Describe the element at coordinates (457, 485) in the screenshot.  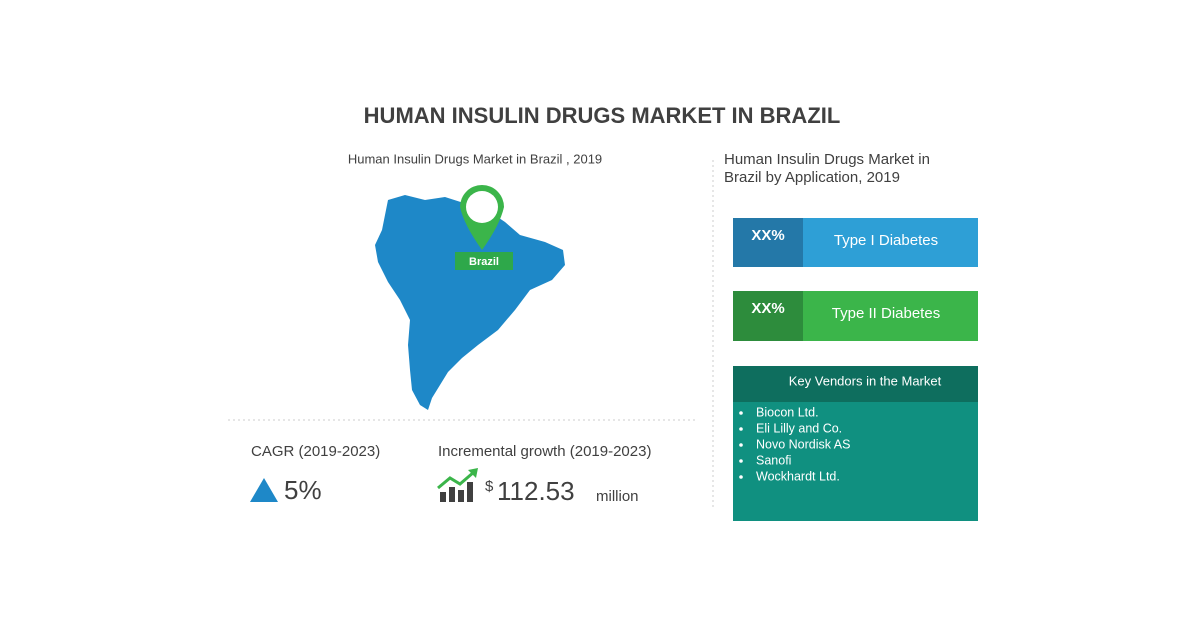
I see `growth-icon` at that location.